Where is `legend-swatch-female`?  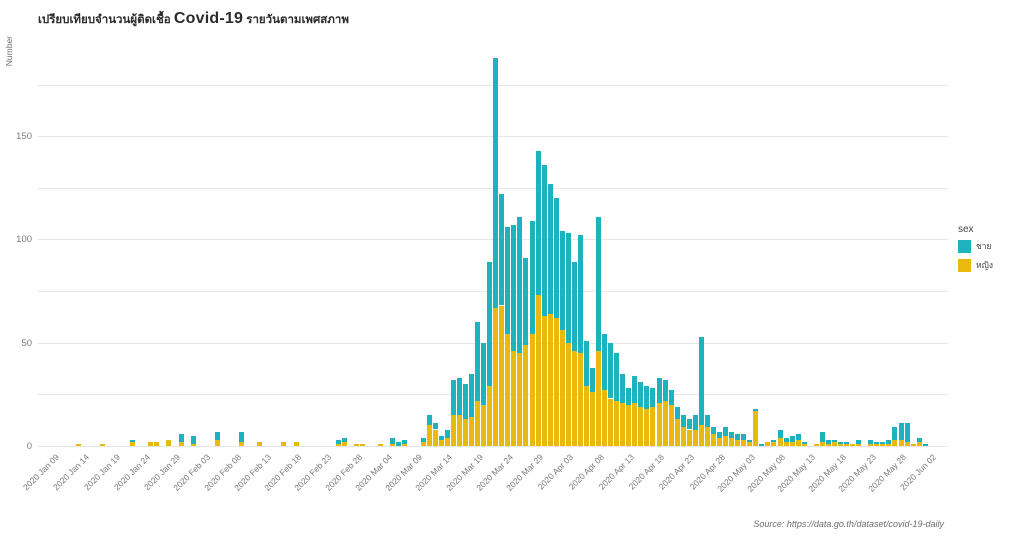 legend-swatch-female is located at coordinates (964, 265).